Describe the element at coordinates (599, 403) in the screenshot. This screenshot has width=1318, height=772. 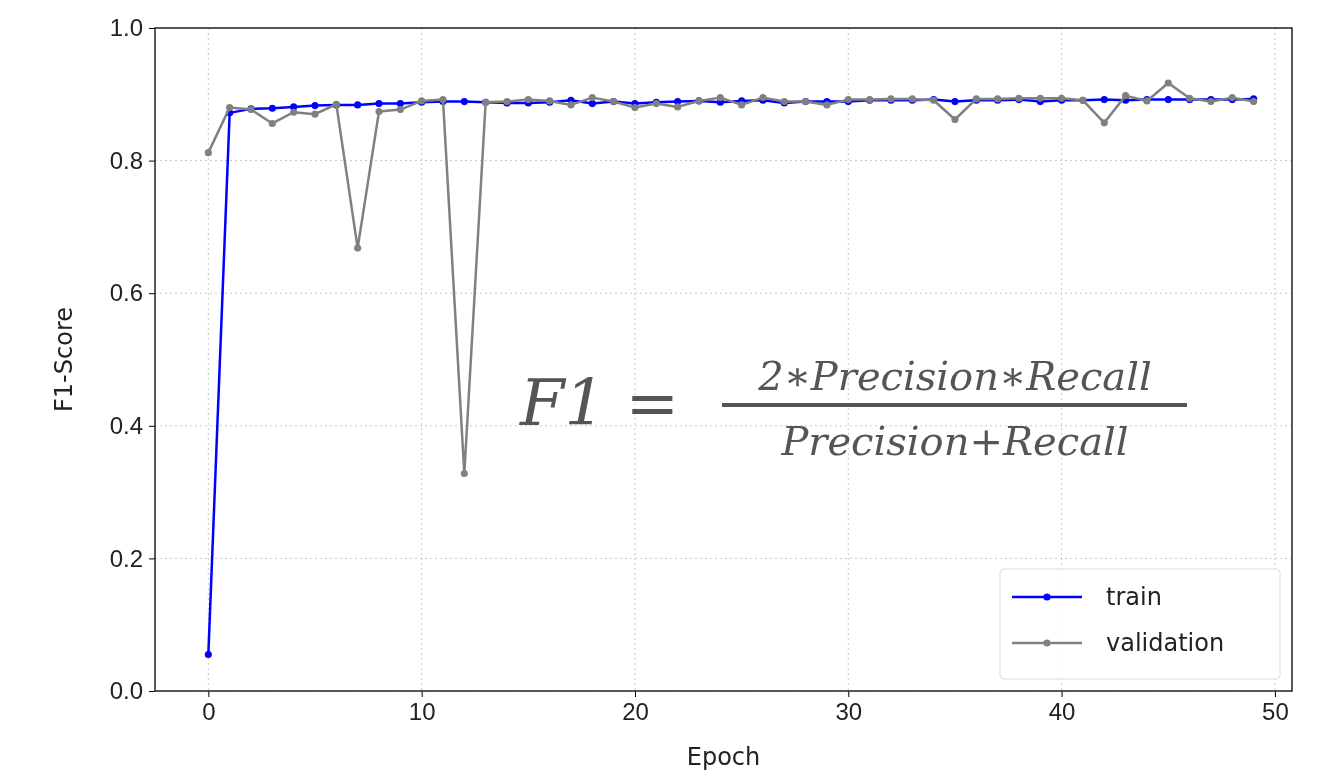
I see `annotation: F1 =` at that location.